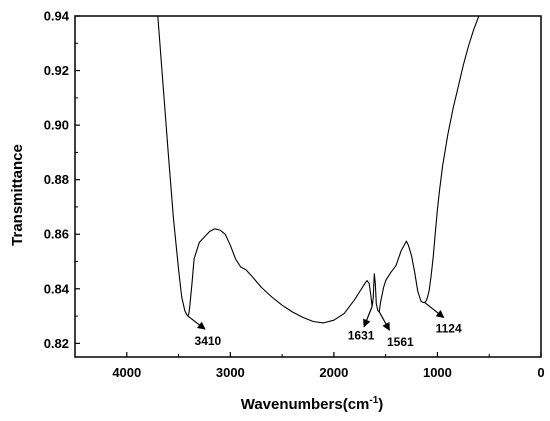 The width and height of the screenshot is (550, 421). What do you see at coordinates (56, 234) in the screenshot?
I see `y-tick-label: 0.86` at bounding box center [56, 234].